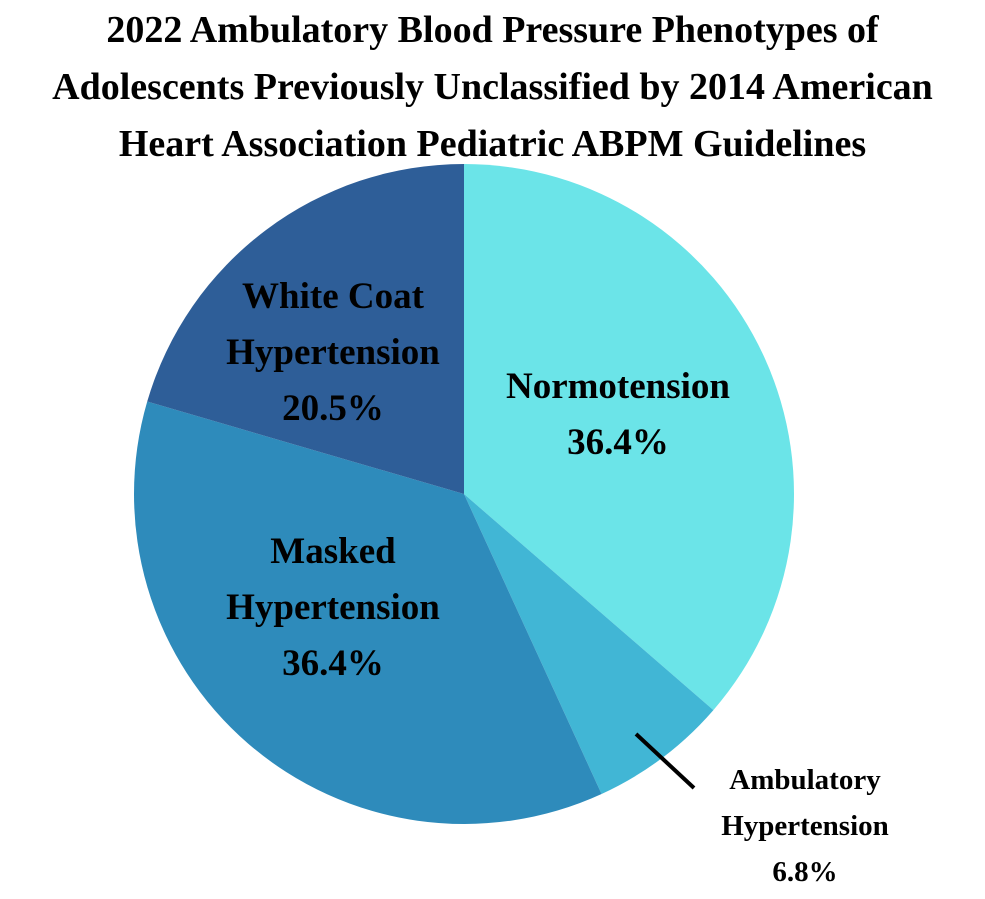 The width and height of the screenshot is (985, 899). I want to click on slice-name-label: Ambulatory, so click(805, 780).